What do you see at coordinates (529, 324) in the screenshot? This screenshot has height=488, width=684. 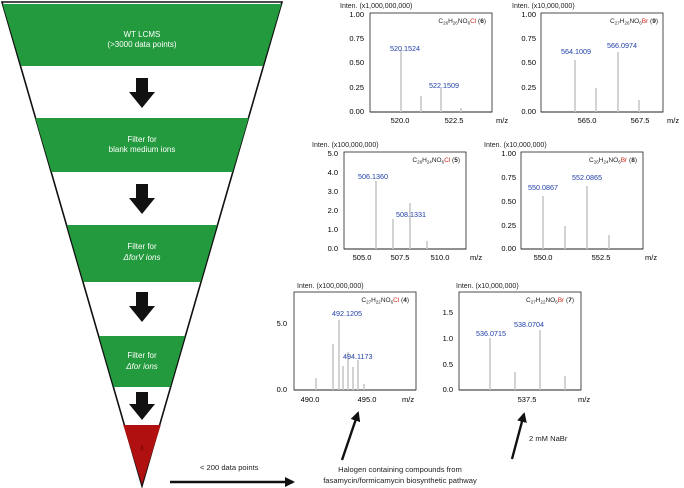 I see `peak-label: 538.0704` at bounding box center [529, 324].